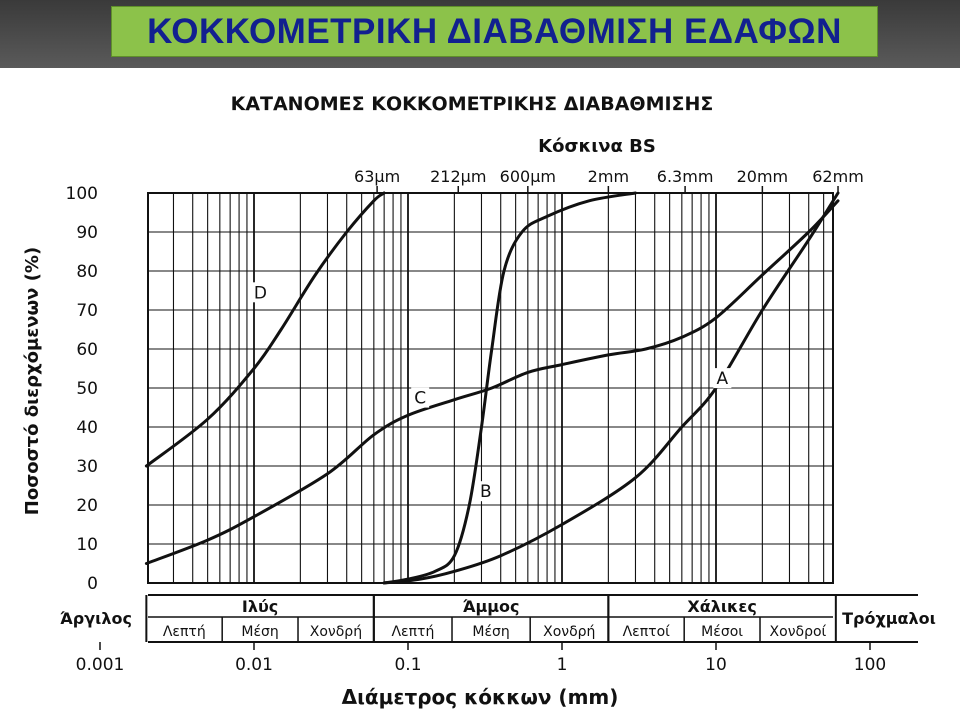 The width and height of the screenshot is (960, 712). What do you see at coordinates (763, 176) in the screenshot?
I see `sieve-label: 20mm` at bounding box center [763, 176].